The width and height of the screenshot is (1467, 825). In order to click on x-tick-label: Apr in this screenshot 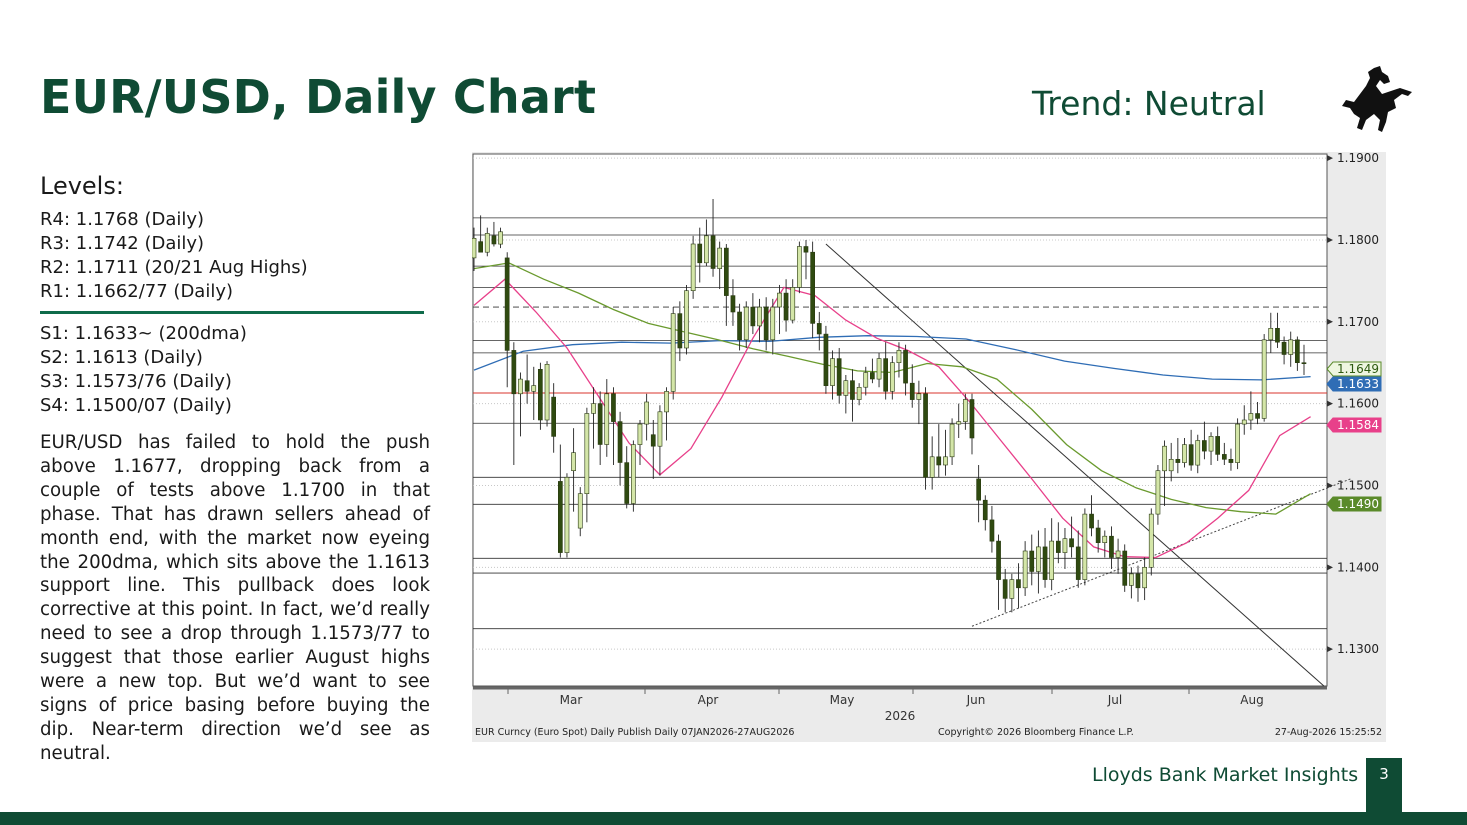, I will do `click(708, 700)`.